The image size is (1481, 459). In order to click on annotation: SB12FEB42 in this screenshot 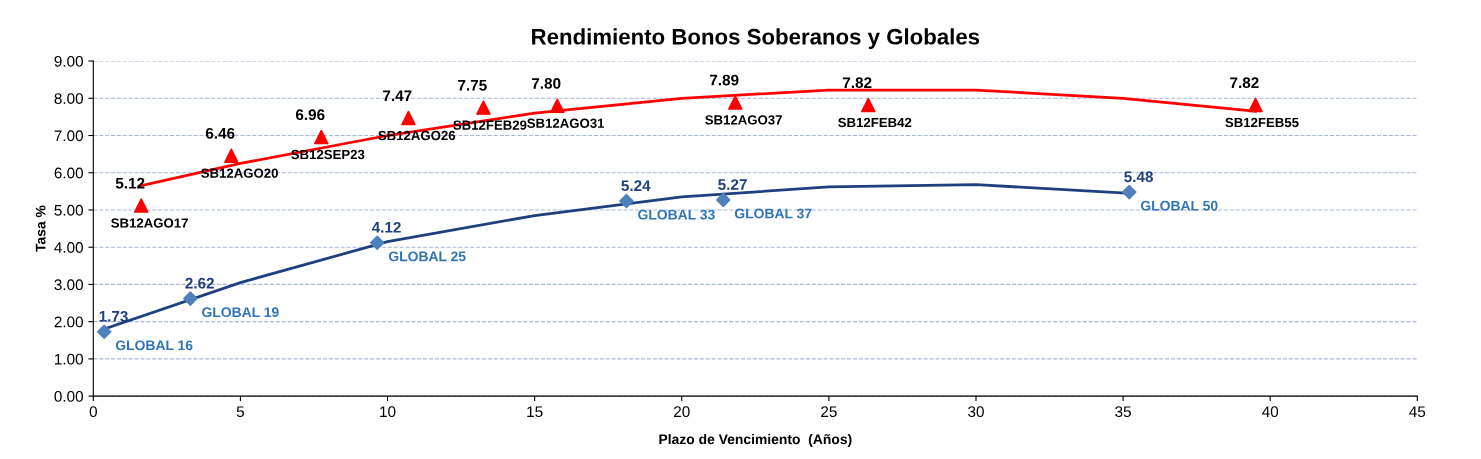, I will do `click(875, 122)`.